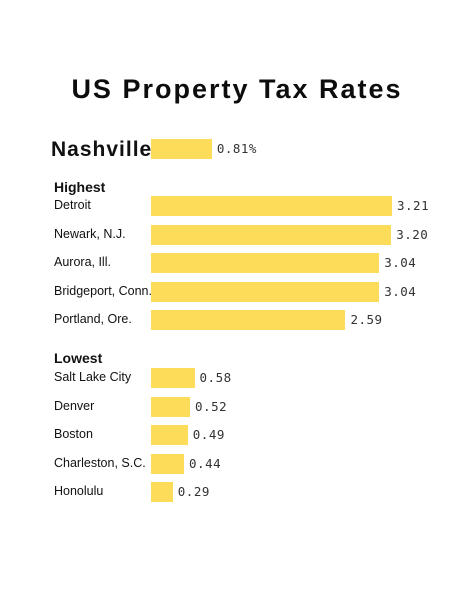 Image resolution: width=474 pixels, height=592 pixels. What do you see at coordinates (412, 234) in the screenshot?
I see `value-label: 3.20` at bounding box center [412, 234].